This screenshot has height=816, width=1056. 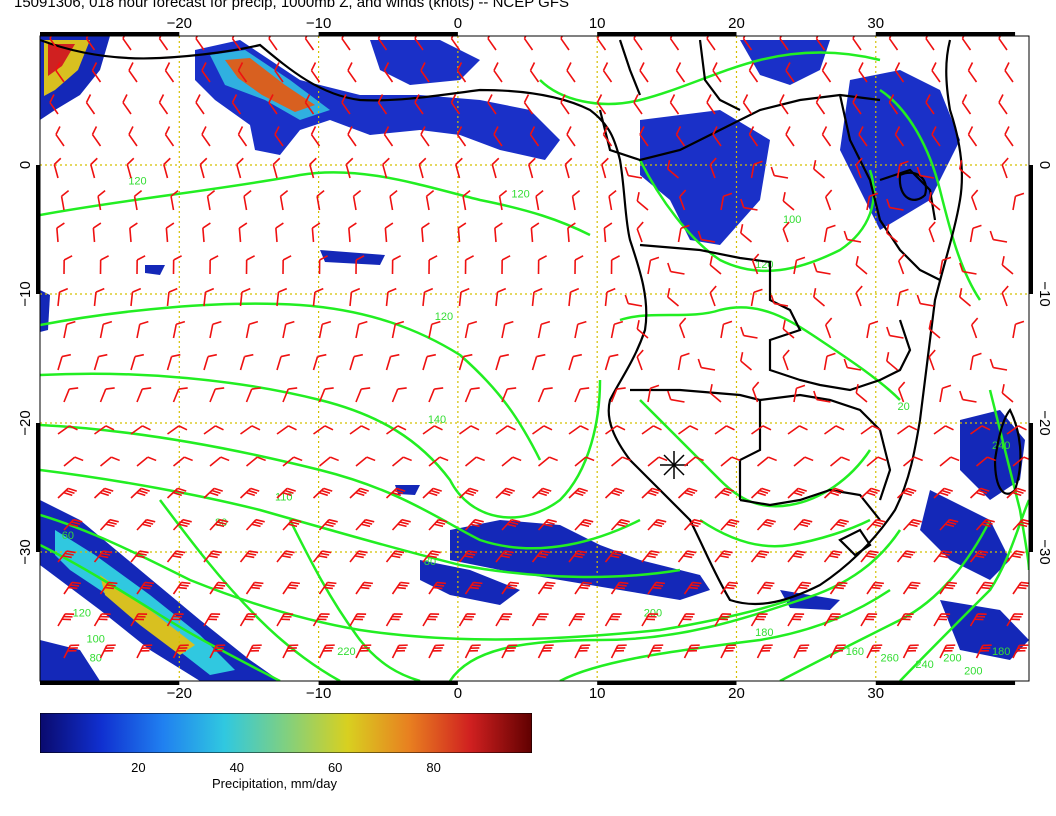 What do you see at coordinates (1001, 652) in the screenshot?
I see `contour-label: 180` at bounding box center [1001, 652].